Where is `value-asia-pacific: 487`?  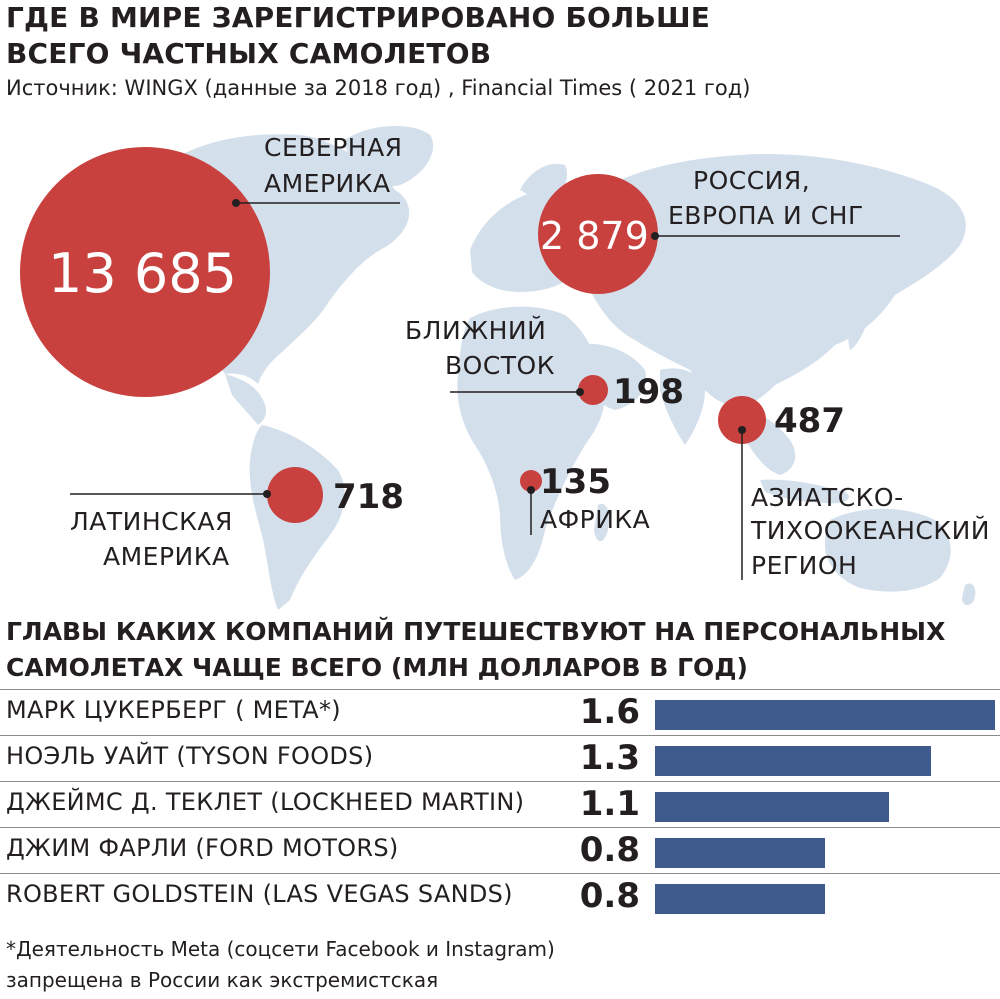
value-asia-pacific: 487 is located at coordinates (809, 421).